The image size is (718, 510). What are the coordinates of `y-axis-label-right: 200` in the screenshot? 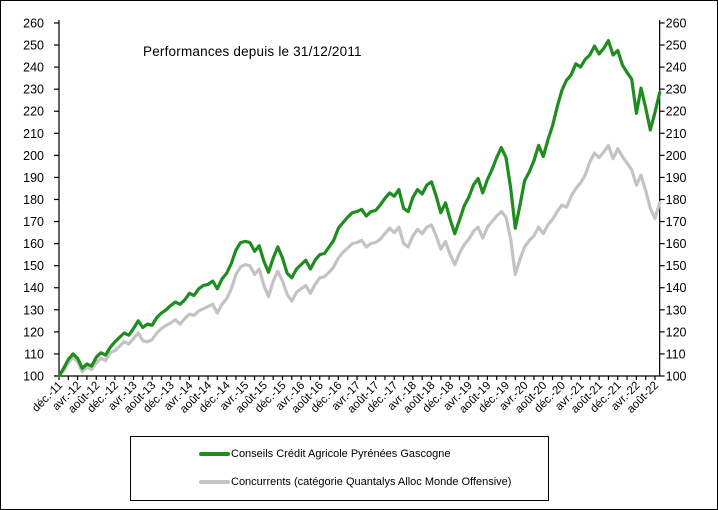 It's located at (676, 156).